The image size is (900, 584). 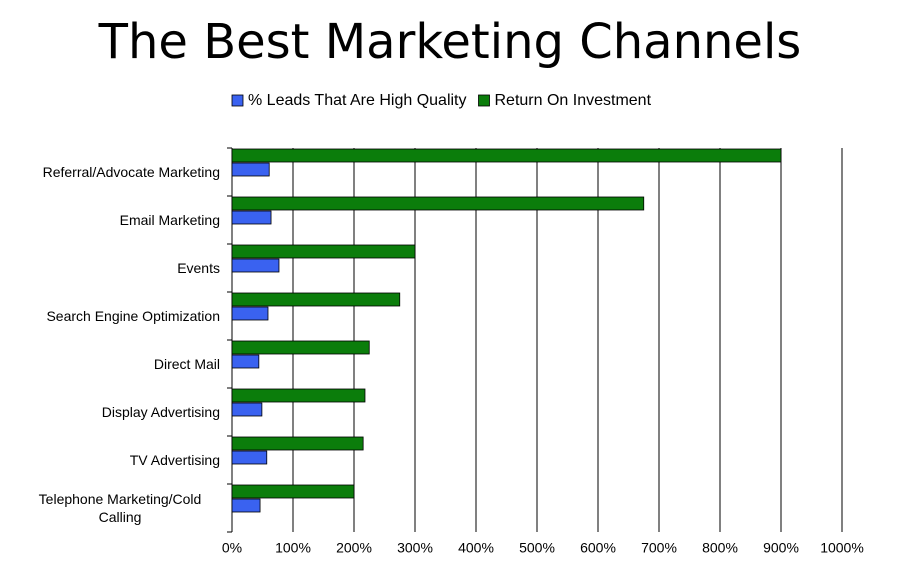 I want to click on x-tick-label: 0%, so click(x=232, y=548).